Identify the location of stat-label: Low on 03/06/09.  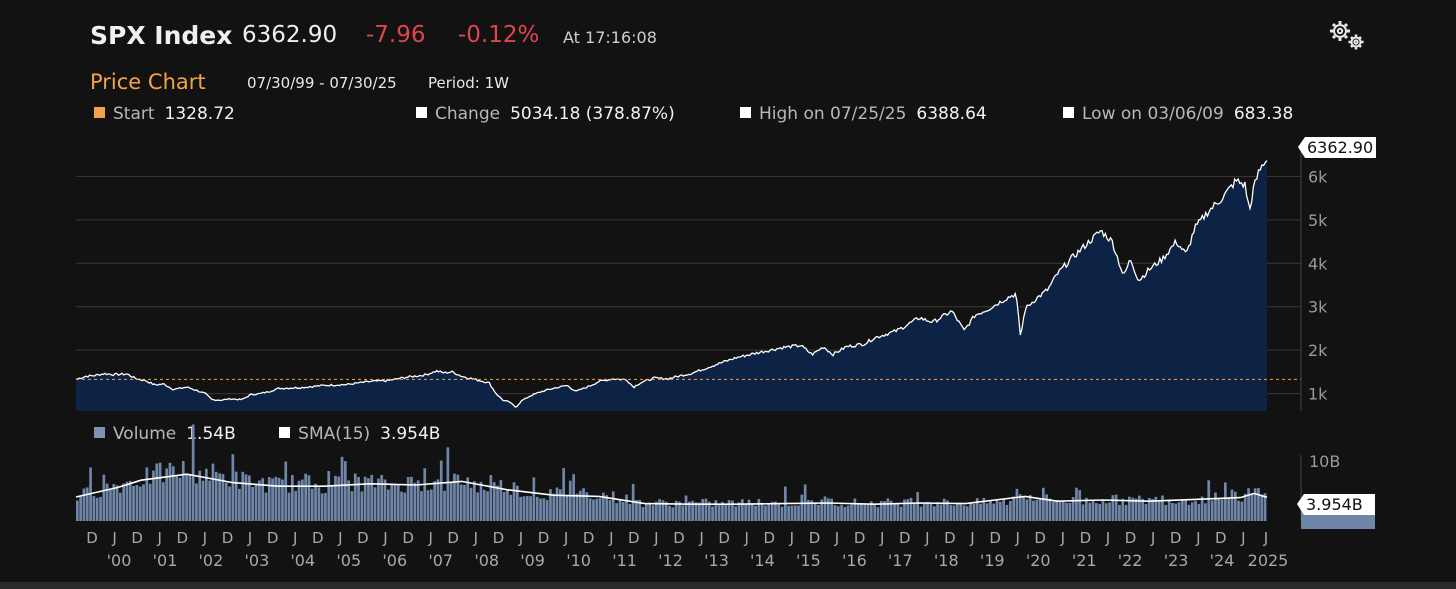
(1153, 114).